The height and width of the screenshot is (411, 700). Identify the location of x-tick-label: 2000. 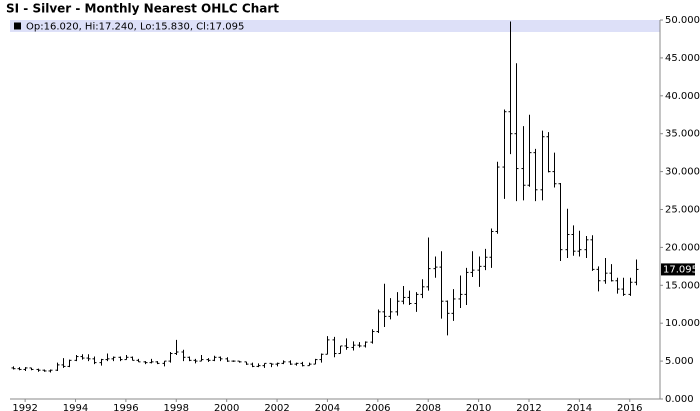
(226, 407).